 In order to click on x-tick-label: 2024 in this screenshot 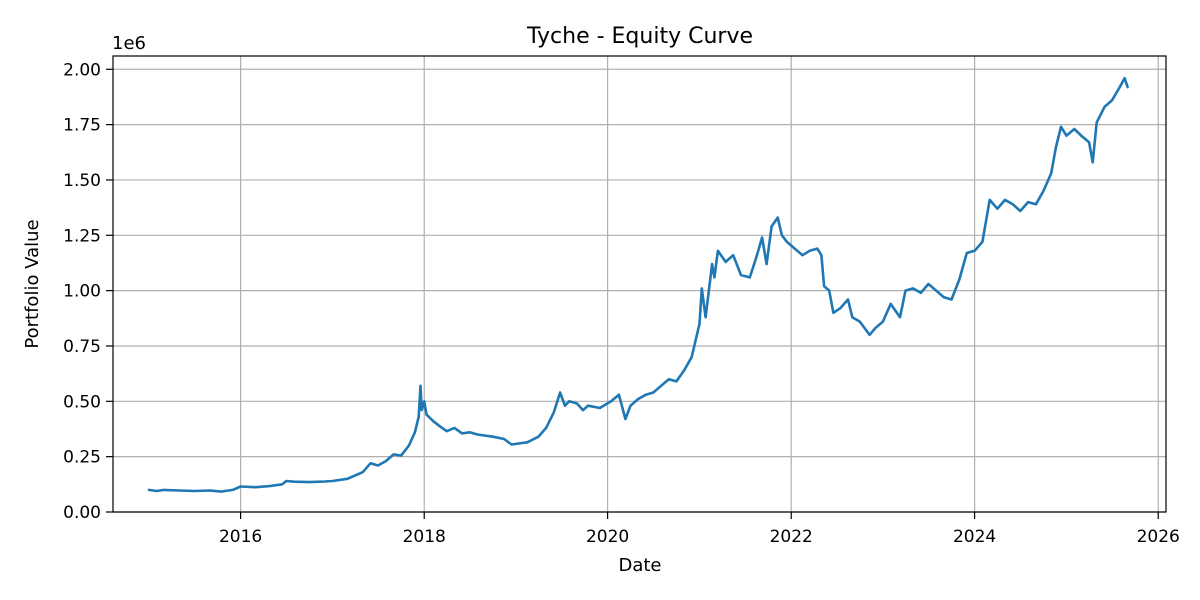, I will do `click(974, 537)`.